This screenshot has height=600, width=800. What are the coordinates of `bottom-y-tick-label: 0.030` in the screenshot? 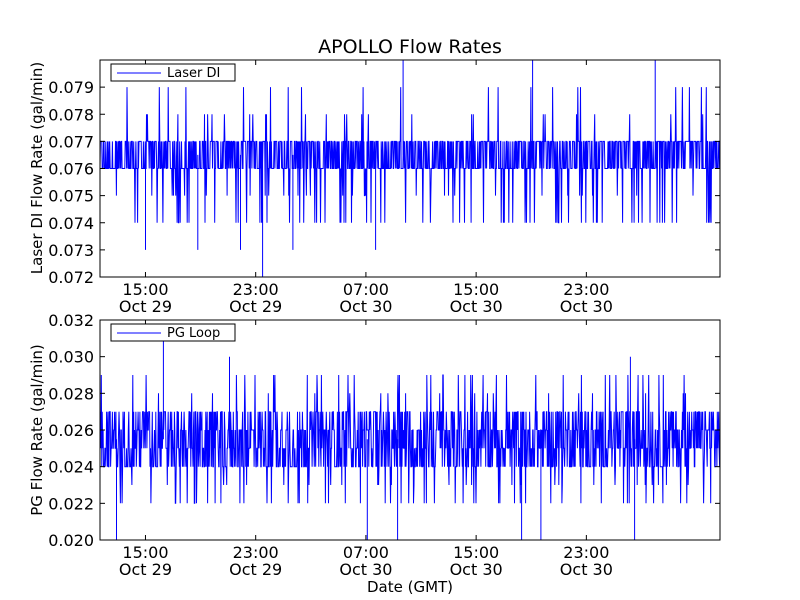 It's located at (71, 357).